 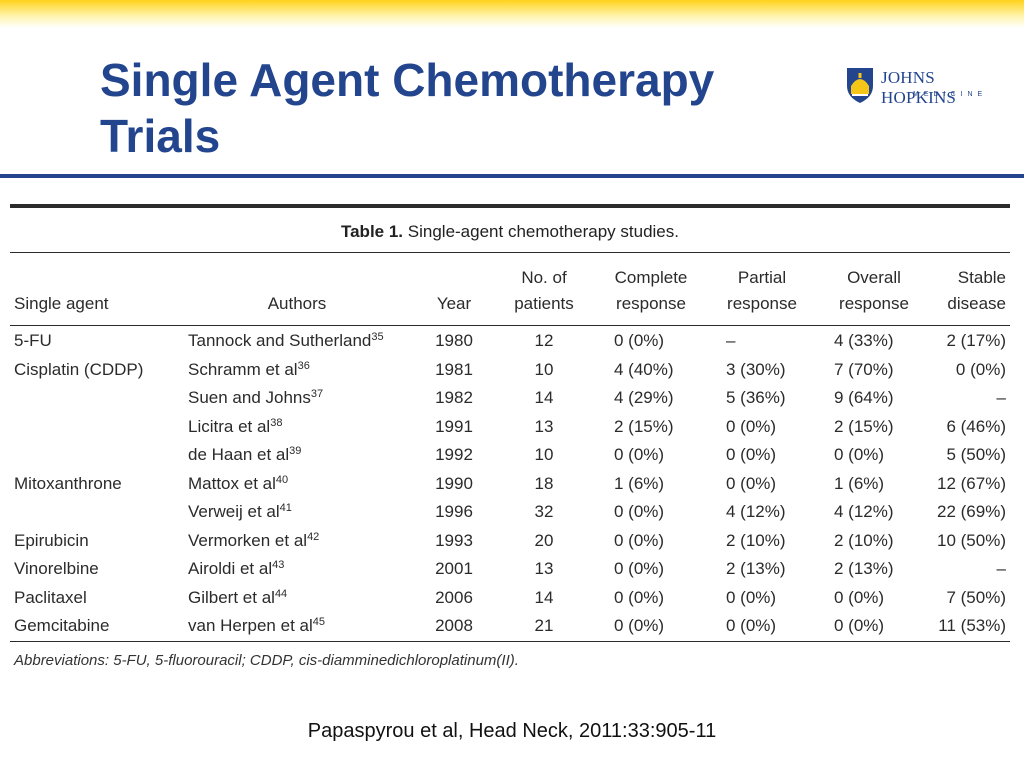 I want to click on cell-stable: 12 (67%), so click(x=971, y=483).